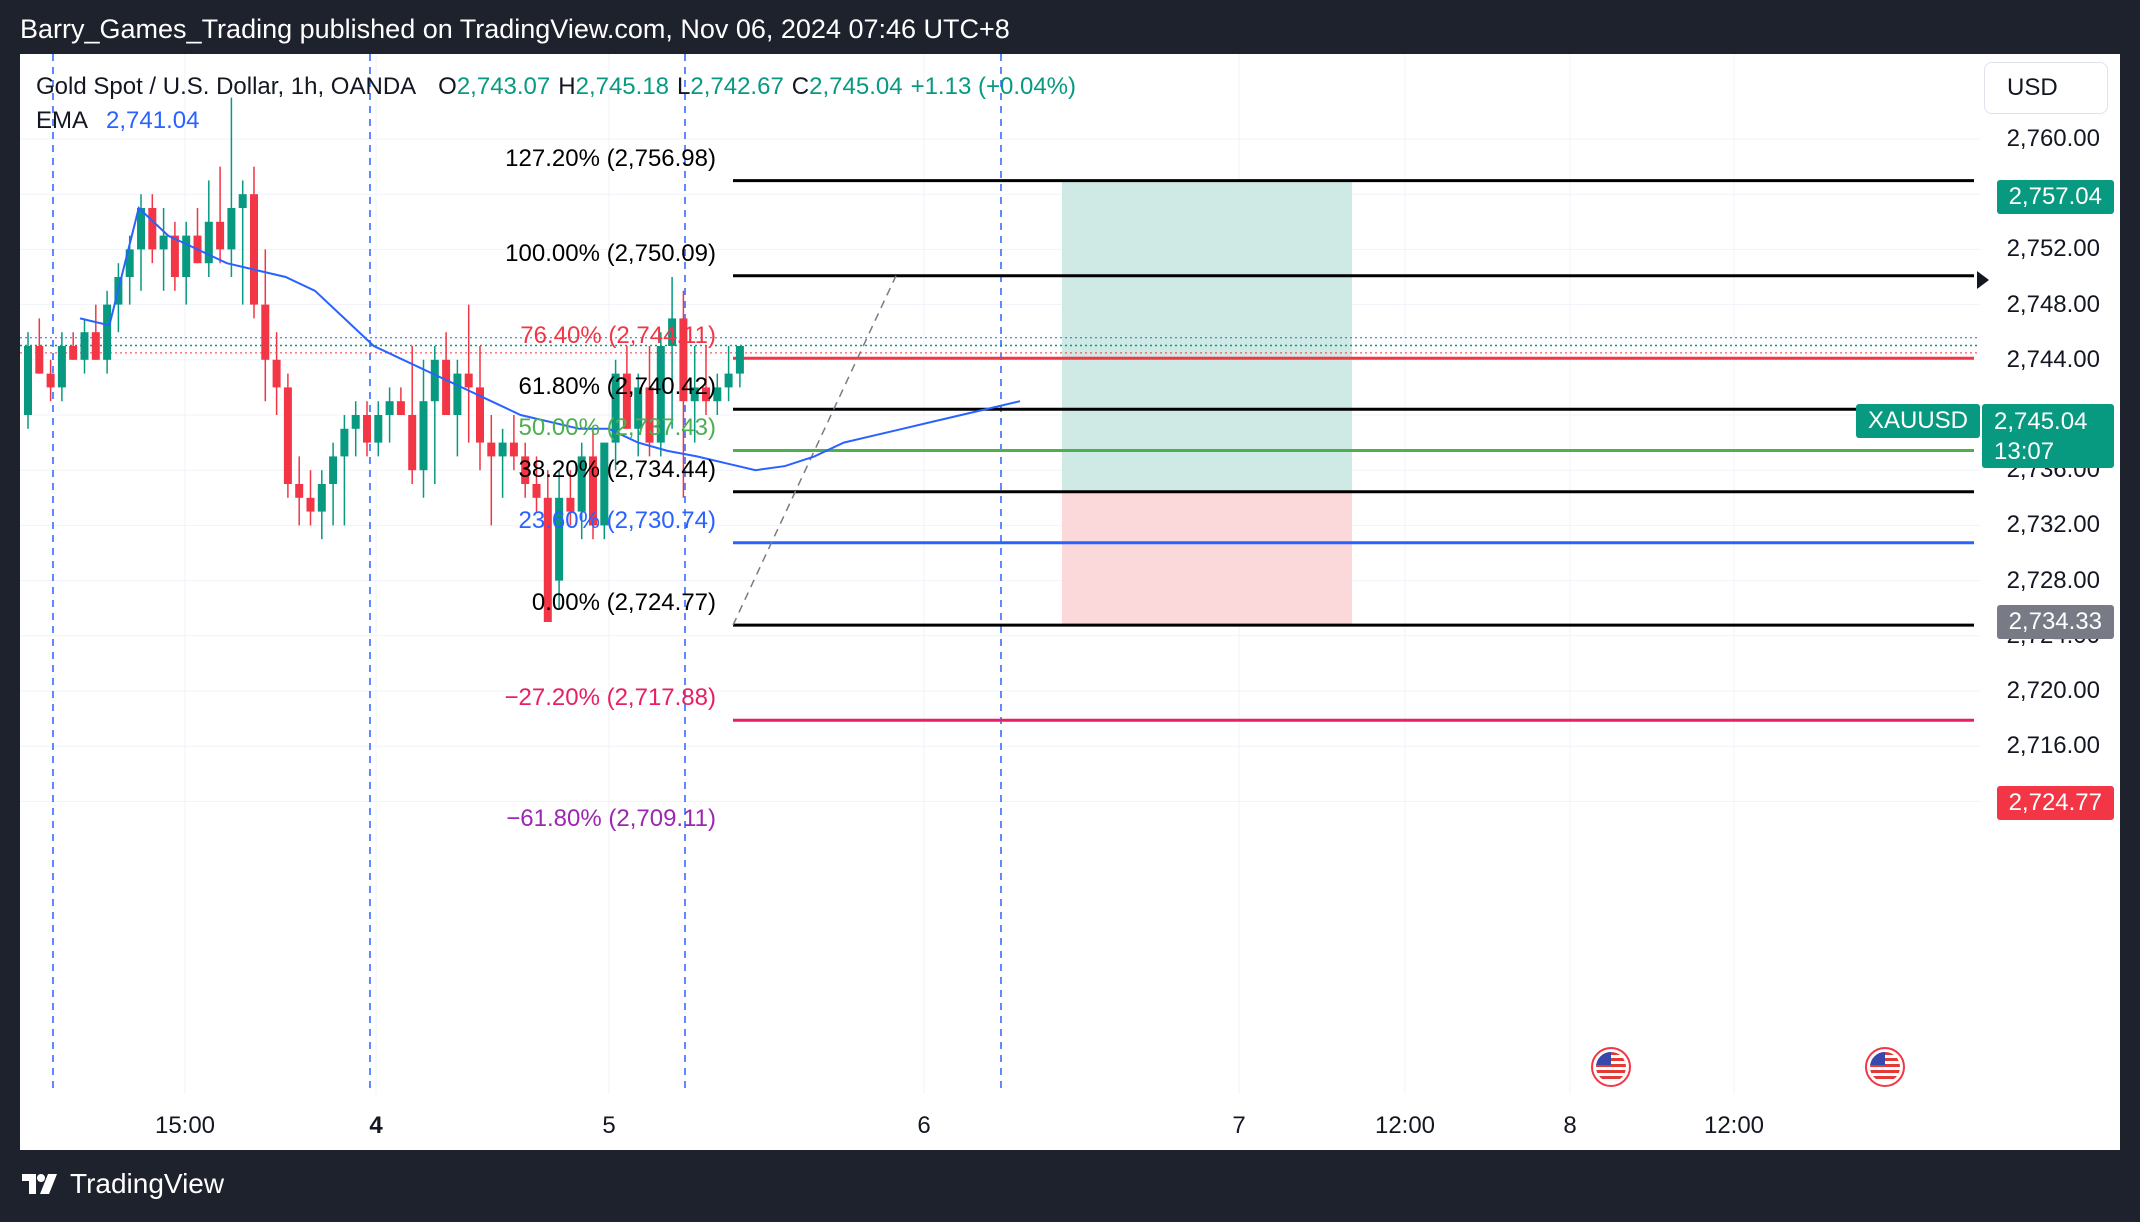  What do you see at coordinates (856, 86) in the screenshot?
I see `close-value: 2,745.04` at bounding box center [856, 86].